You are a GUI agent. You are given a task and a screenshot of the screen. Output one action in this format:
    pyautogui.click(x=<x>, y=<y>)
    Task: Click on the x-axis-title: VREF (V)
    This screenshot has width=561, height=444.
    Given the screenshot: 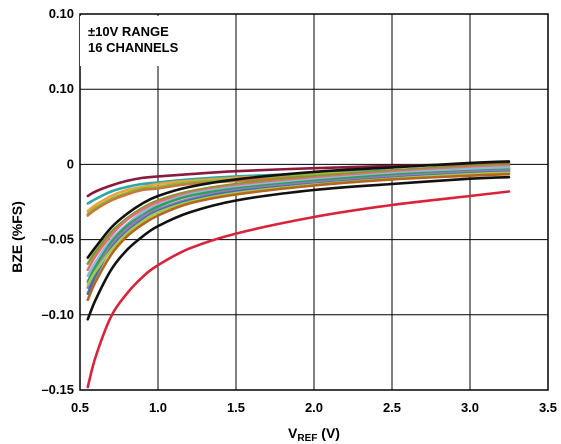 What is the action you would take?
    pyautogui.click(x=314, y=434)
    